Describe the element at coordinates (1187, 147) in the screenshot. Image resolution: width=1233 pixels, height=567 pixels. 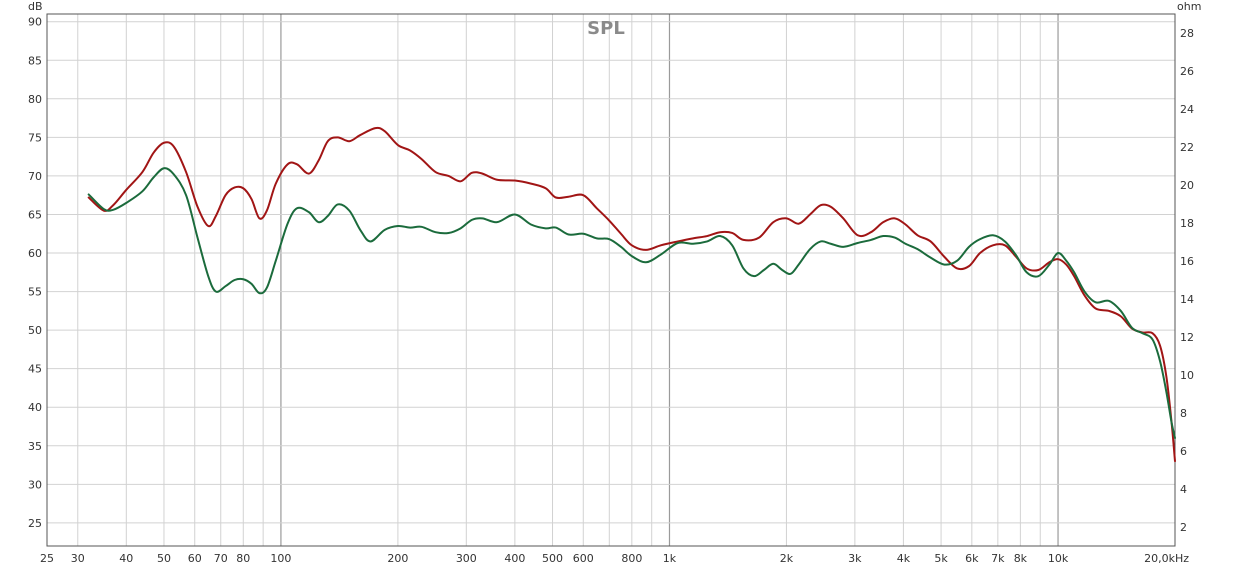
I see `y-right-tick-label: 22` at that location.